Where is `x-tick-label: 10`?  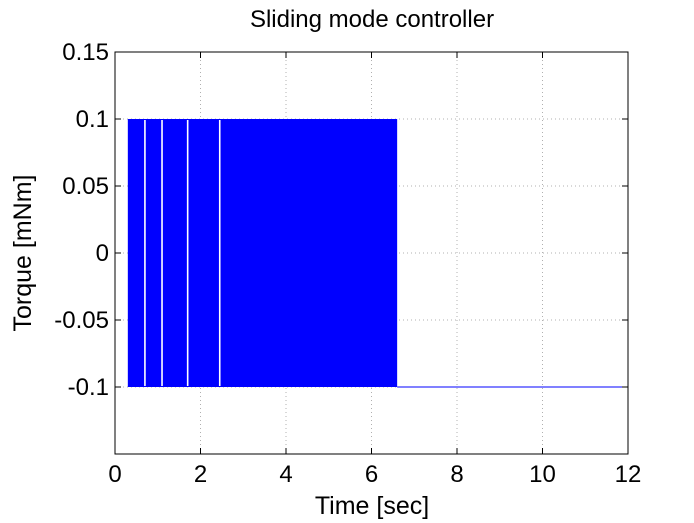 x-tick-label: 10 is located at coordinates (542, 474).